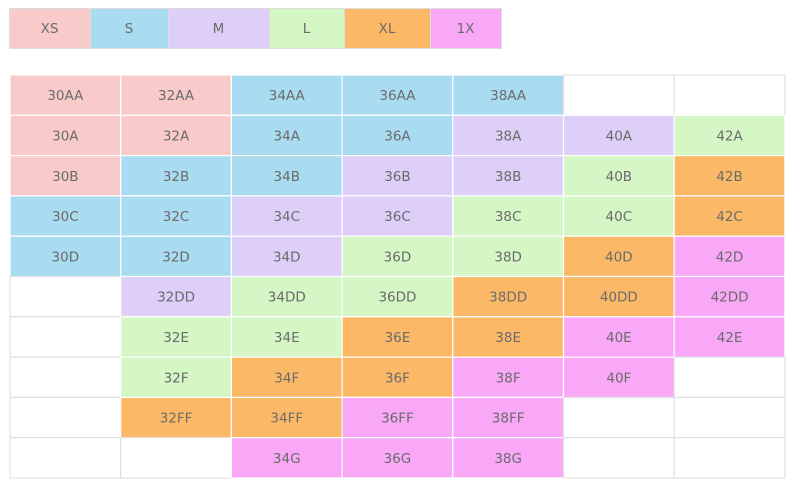 Image resolution: width=793 pixels, height=488 pixels. Describe the element at coordinates (619, 257) in the screenshot. I see `cell-label: 40D` at that location.